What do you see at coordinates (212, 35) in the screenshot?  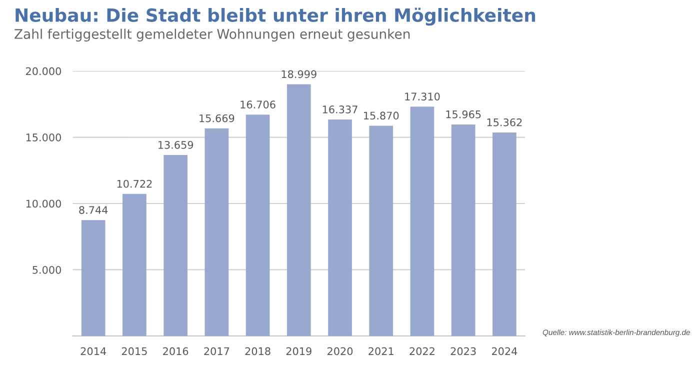 I see `chart-subtitle: Zahl fertiggestellt gemeldeter Wohnungen erneut gesunken` at bounding box center [212, 35].